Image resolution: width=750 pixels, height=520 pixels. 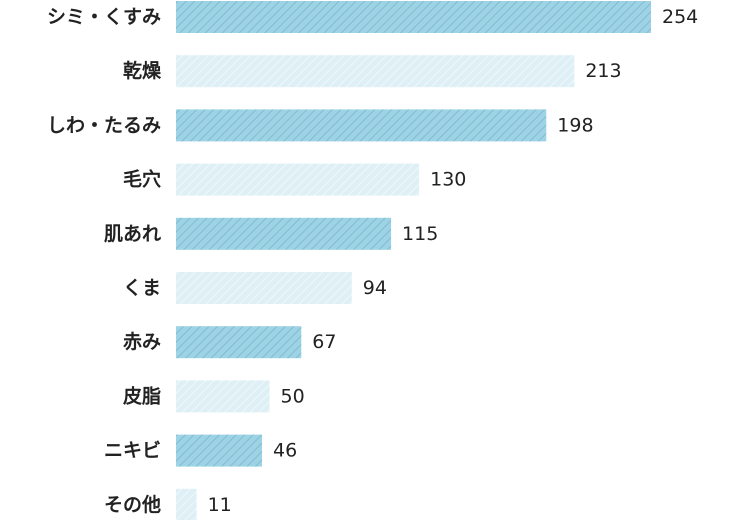 I want to click on value-label: 46, so click(x=285, y=451).